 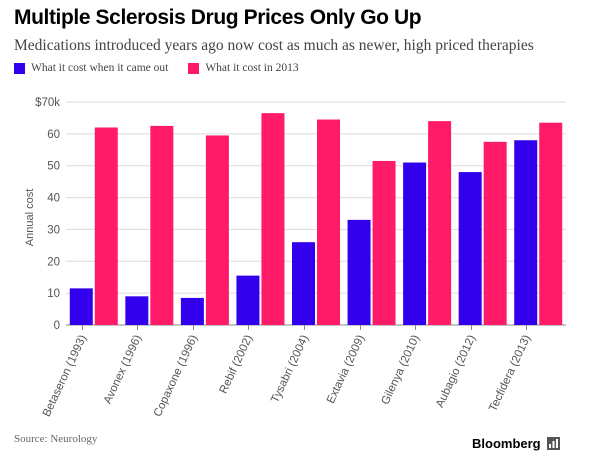 What do you see at coordinates (237, 364) in the screenshot?
I see `x-tick-label: Rebif (2002)` at bounding box center [237, 364].